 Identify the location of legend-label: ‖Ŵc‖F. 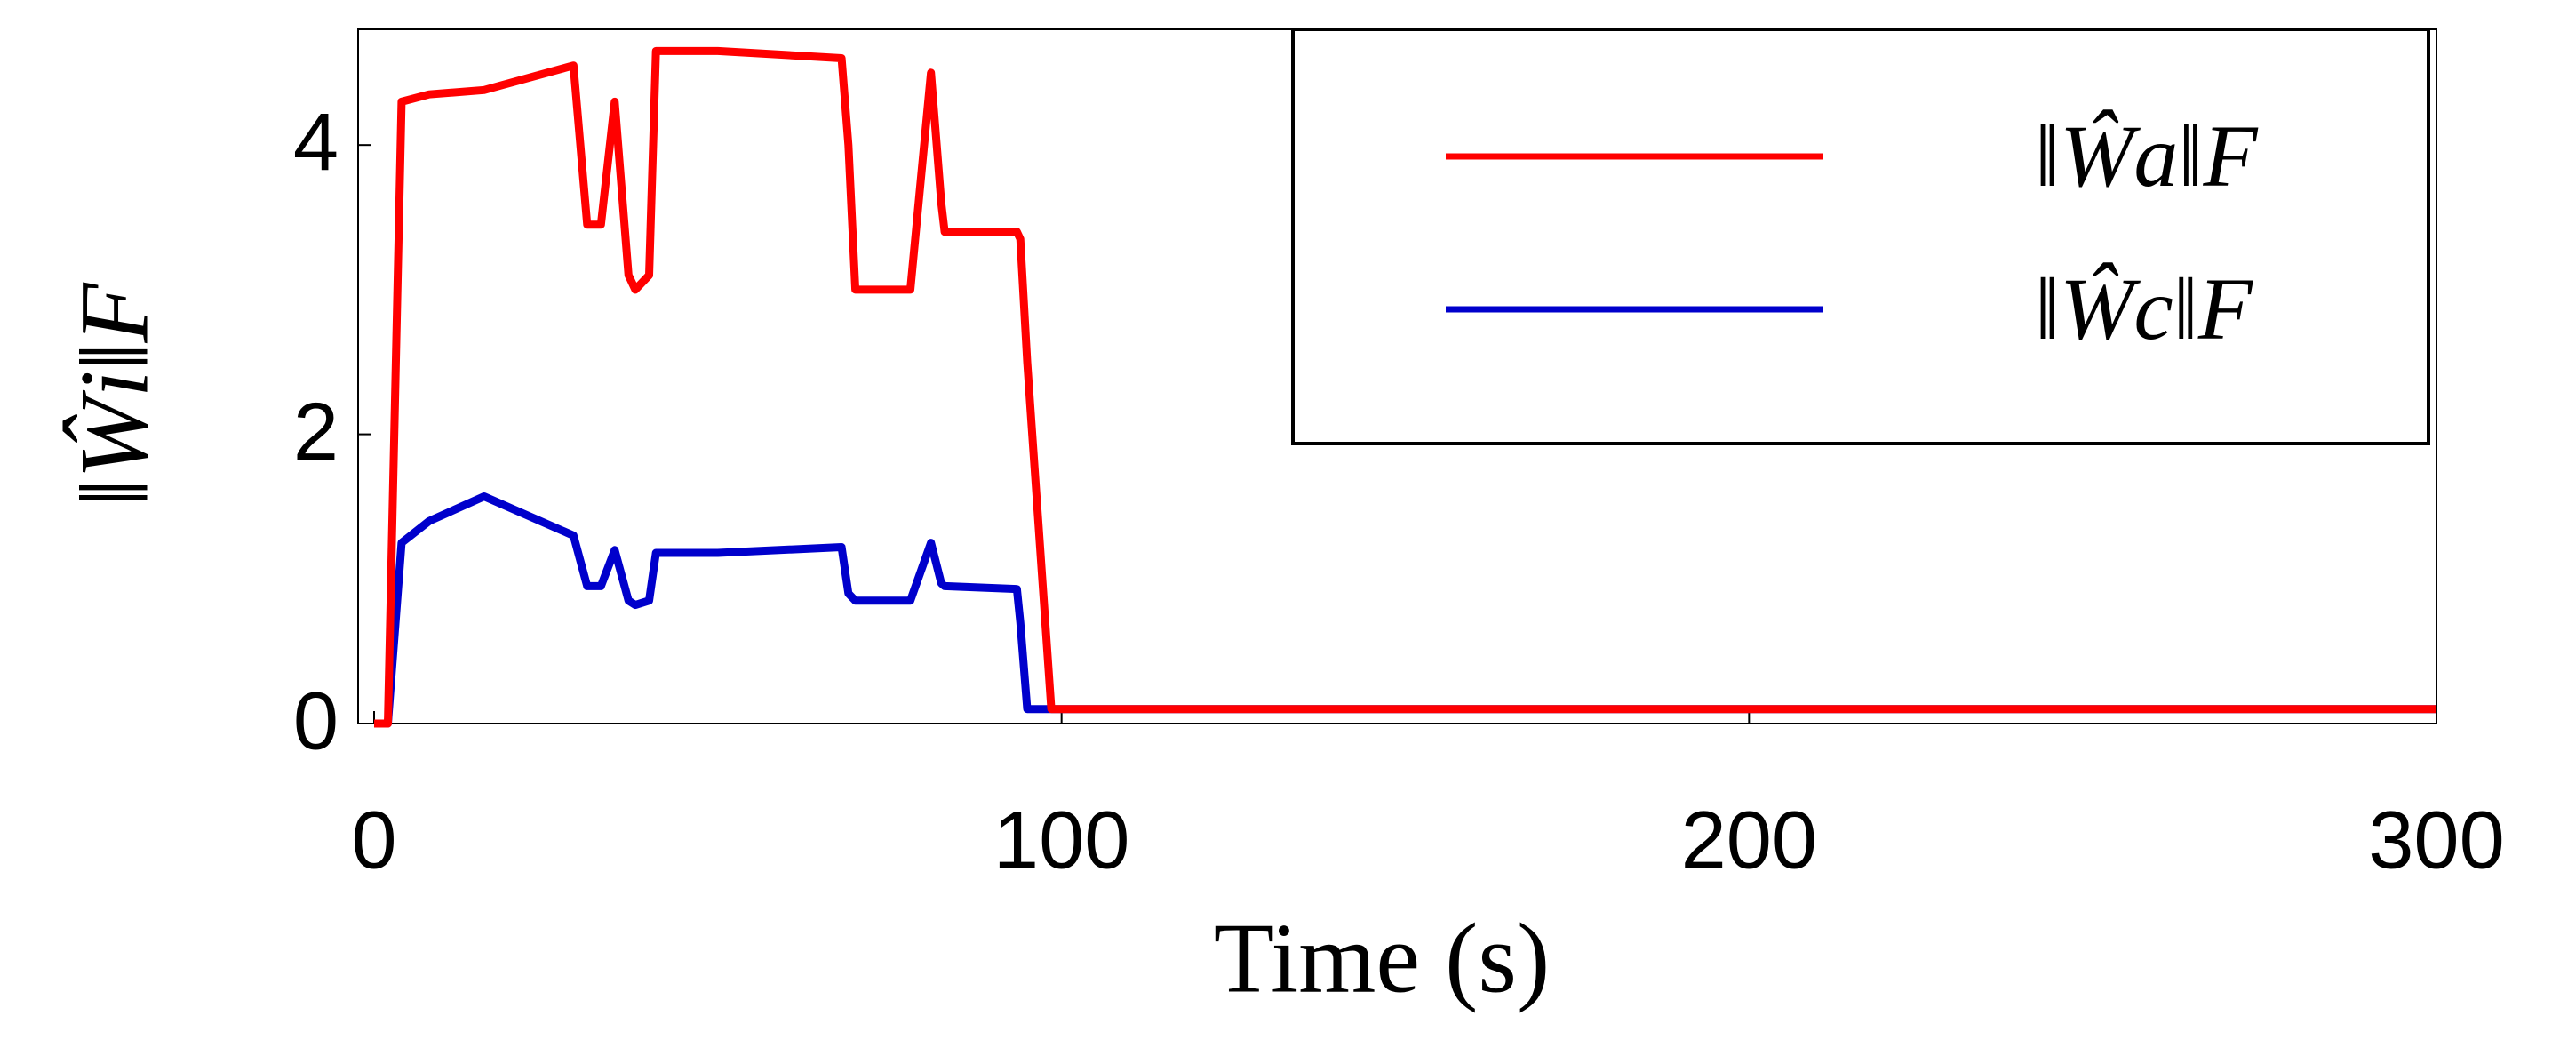
(2144, 309).